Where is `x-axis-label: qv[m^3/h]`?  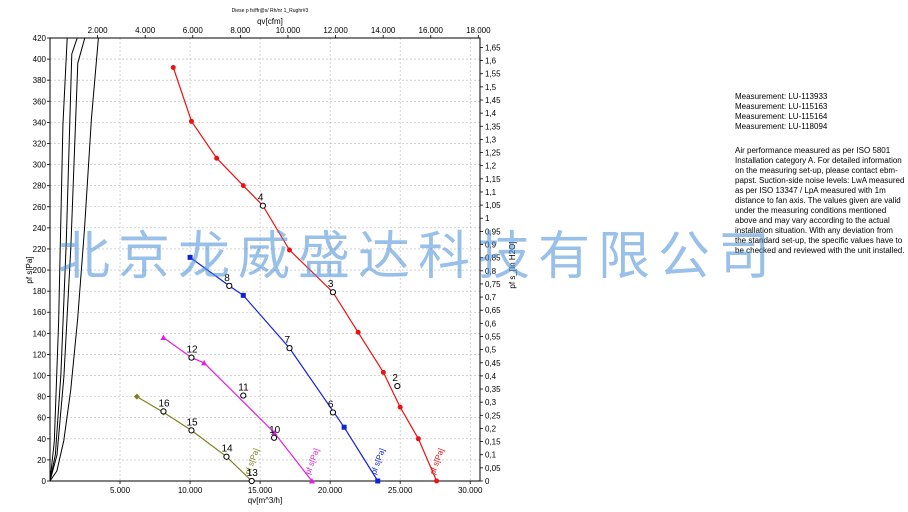
x-axis-label: qv[m^3/h] is located at coordinates (265, 500).